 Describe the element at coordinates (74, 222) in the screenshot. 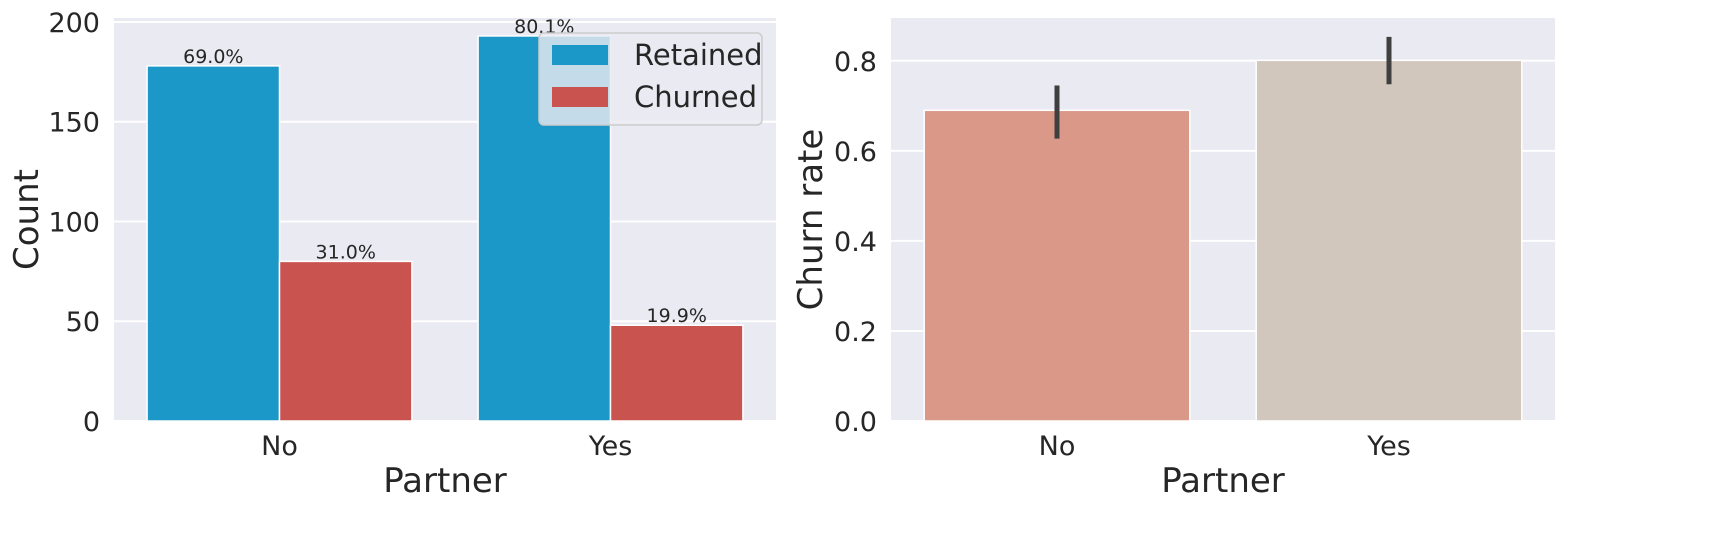

I see `y-tick-label-count: 100` at that location.